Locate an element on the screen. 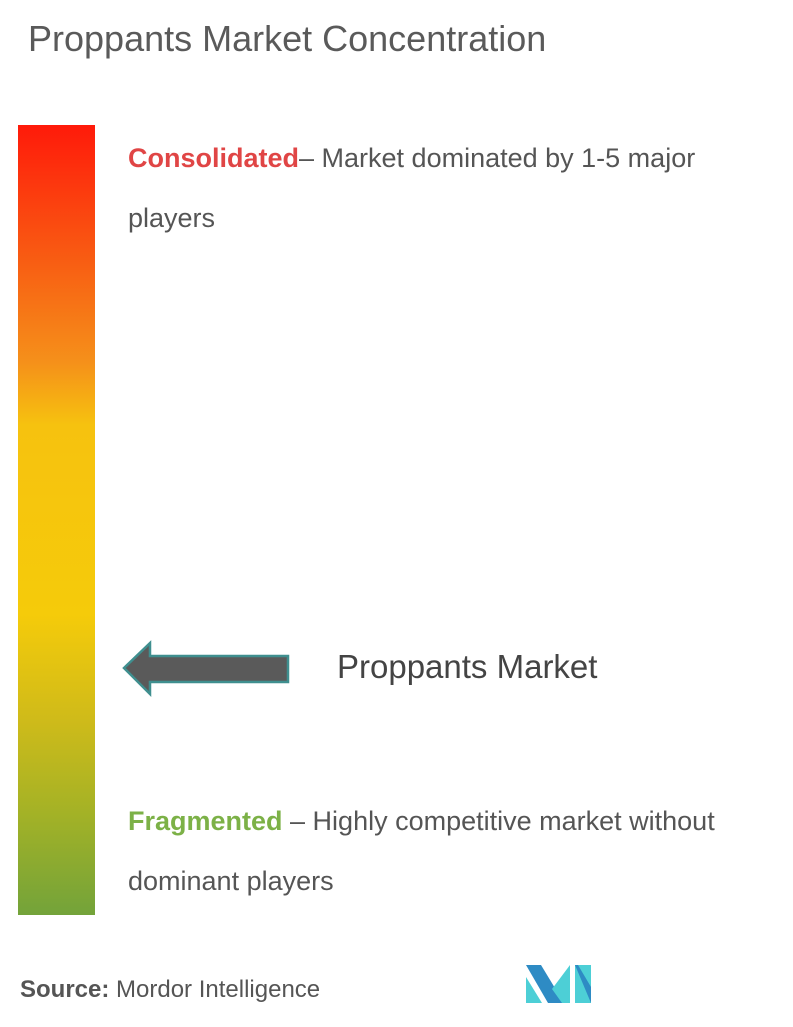 This screenshot has width=793, height=1027. source-line: Source: Mordor Intelligence is located at coordinates (170, 990).